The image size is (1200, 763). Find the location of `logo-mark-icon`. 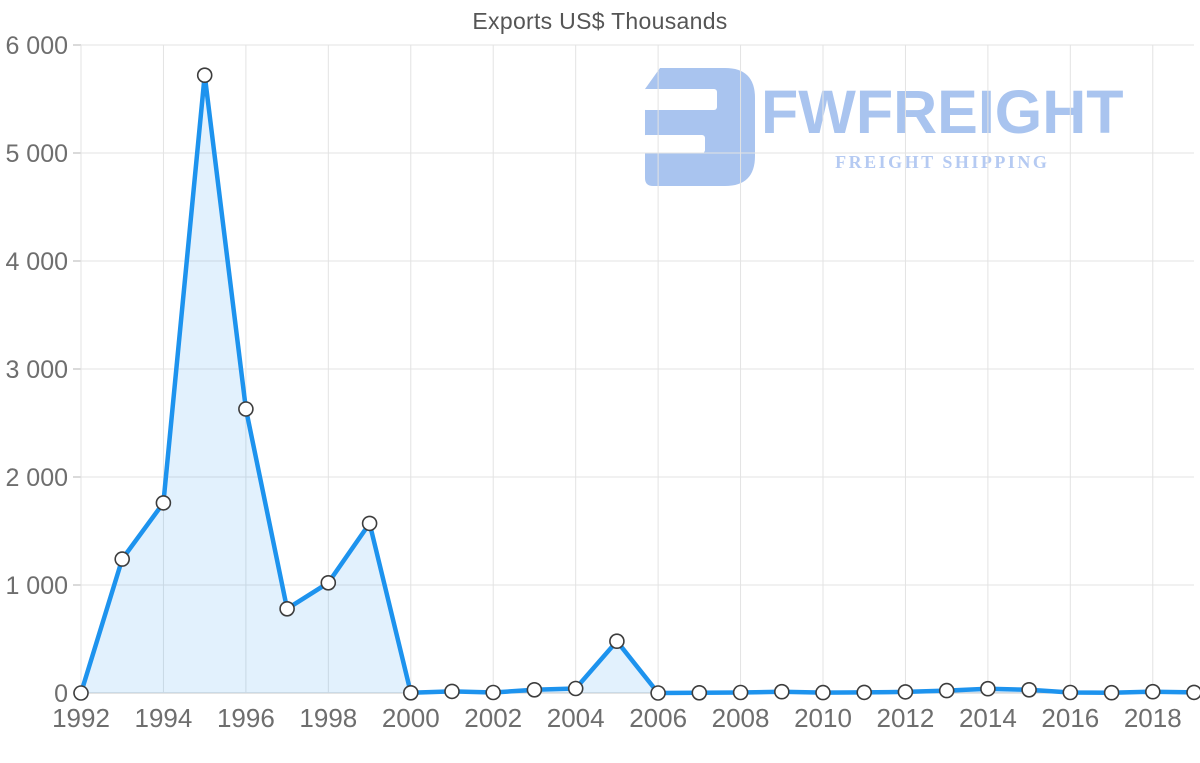

logo-mark-icon is located at coordinates (699, 127).